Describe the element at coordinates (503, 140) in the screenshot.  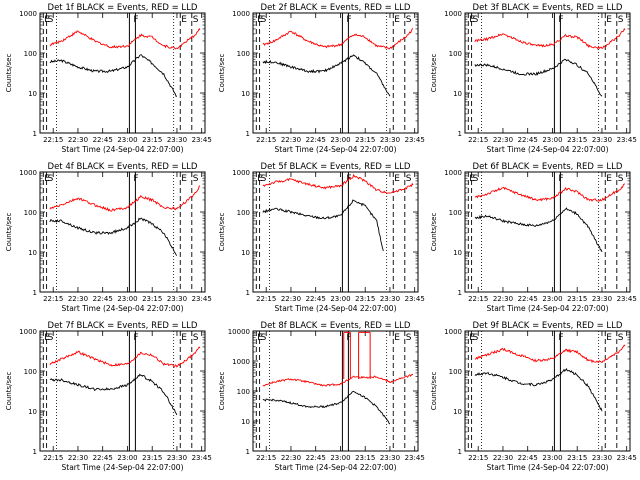
I see `x-tick-label: 22:30` at that location.